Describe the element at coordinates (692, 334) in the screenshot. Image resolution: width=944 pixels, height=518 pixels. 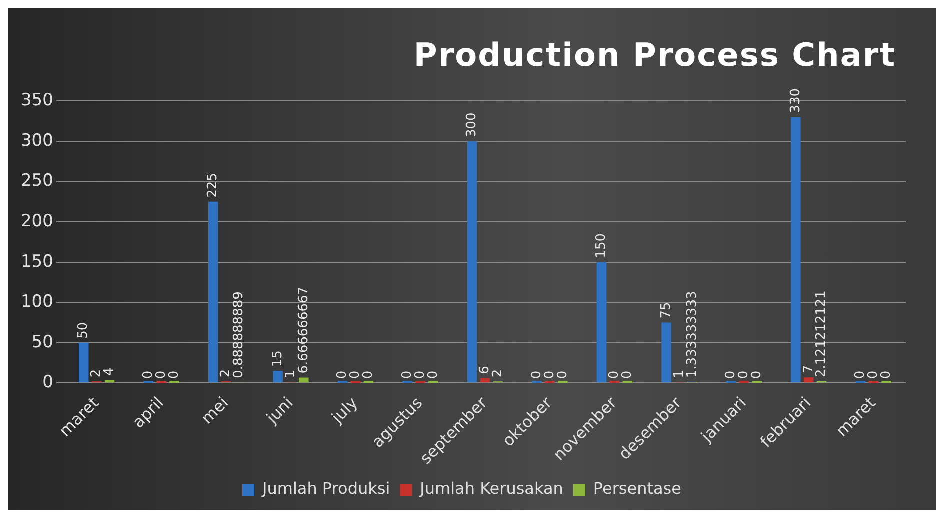
I see `data-label: 1.333333333` at that location.